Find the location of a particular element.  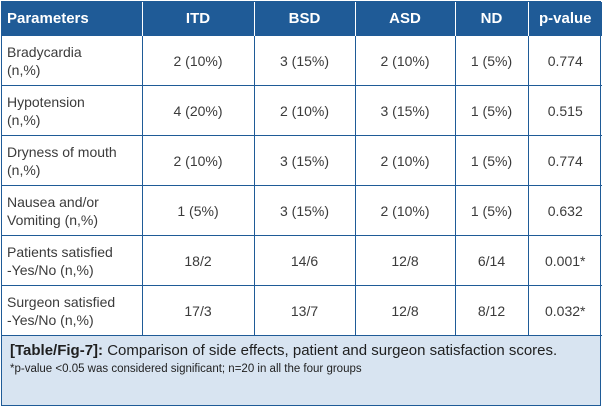

row-parameter-cell: Surgeon satisfied -Yes/No (n,%) is located at coordinates (72, 310).